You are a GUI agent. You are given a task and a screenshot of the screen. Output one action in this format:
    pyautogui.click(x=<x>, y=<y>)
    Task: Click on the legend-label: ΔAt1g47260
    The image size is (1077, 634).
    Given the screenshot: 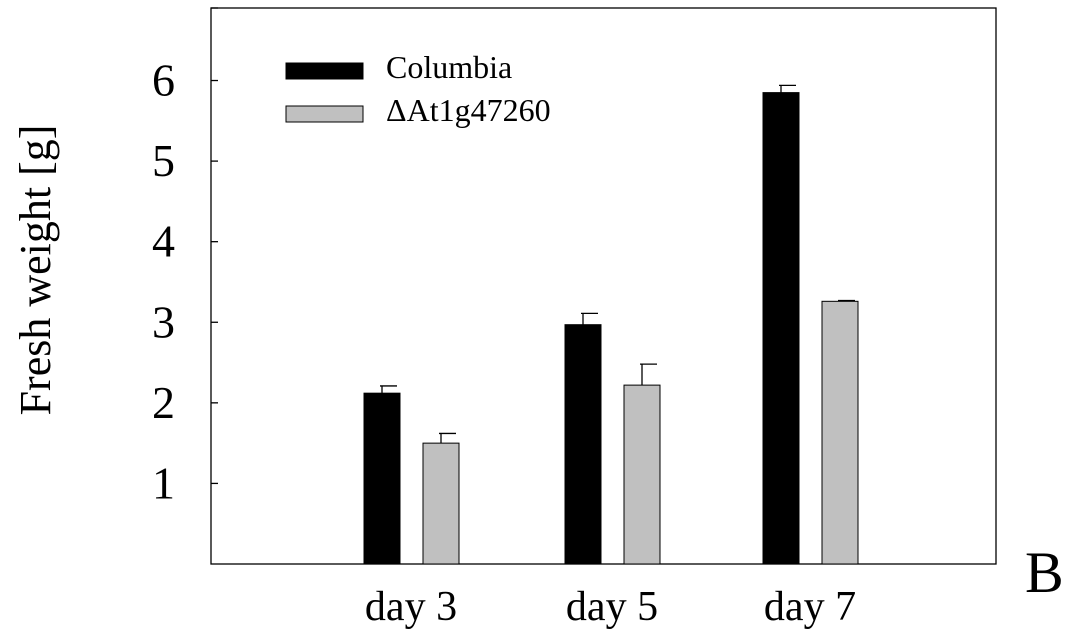 What is the action you would take?
    pyautogui.click(x=468, y=110)
    